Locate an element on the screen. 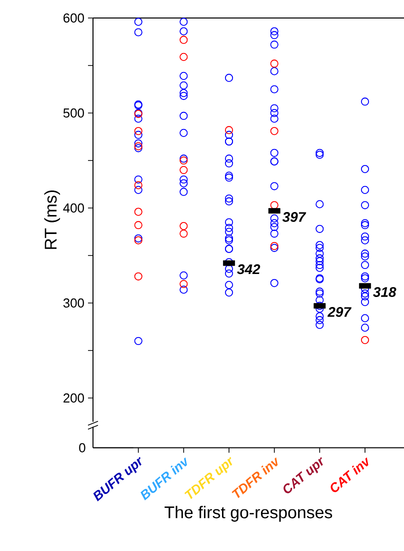 The image size is (404, 551). y-tick-label: 400 is located at coordinates (73, 208).